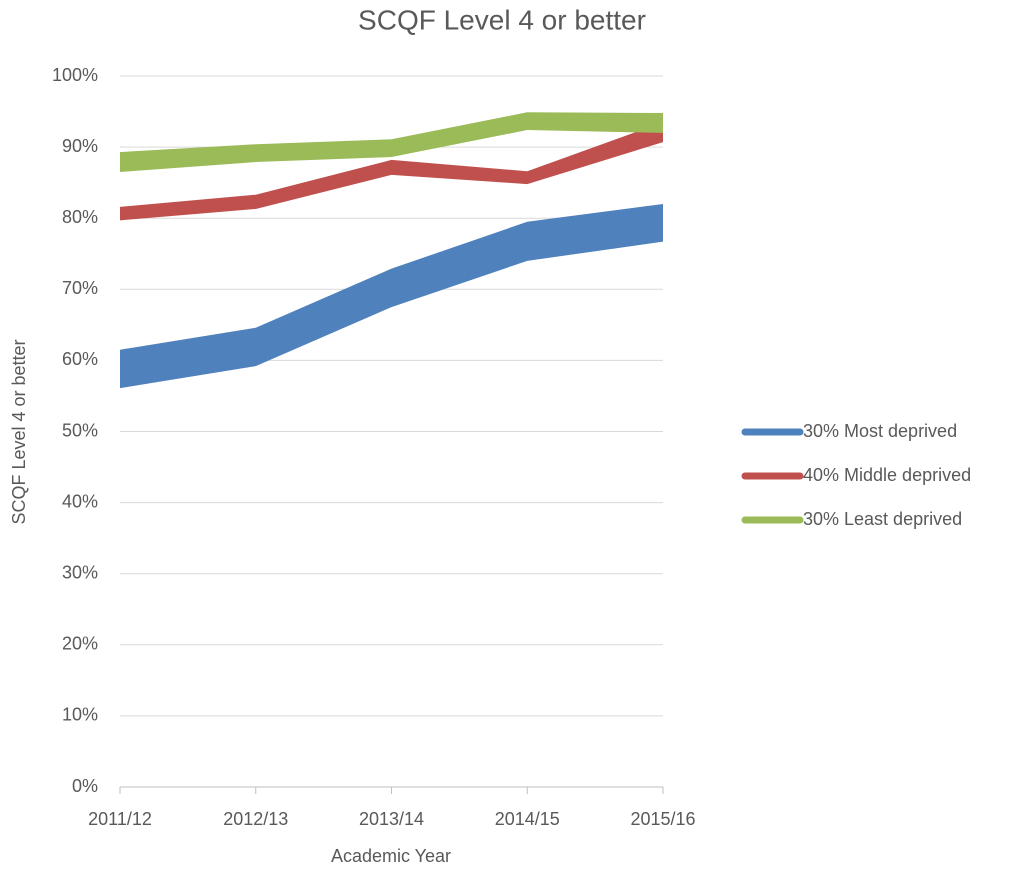 This screenshot has height=873, width=1014. What do you see at coordinates (880, 431) in the screenshot?
I see `legend-label: 30% Most deprived` at bounding box center [880, 431].